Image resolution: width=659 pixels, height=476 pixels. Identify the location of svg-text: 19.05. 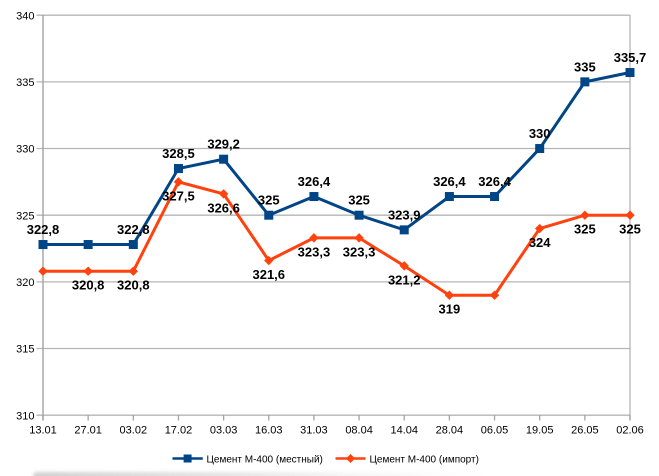
(540, 431).